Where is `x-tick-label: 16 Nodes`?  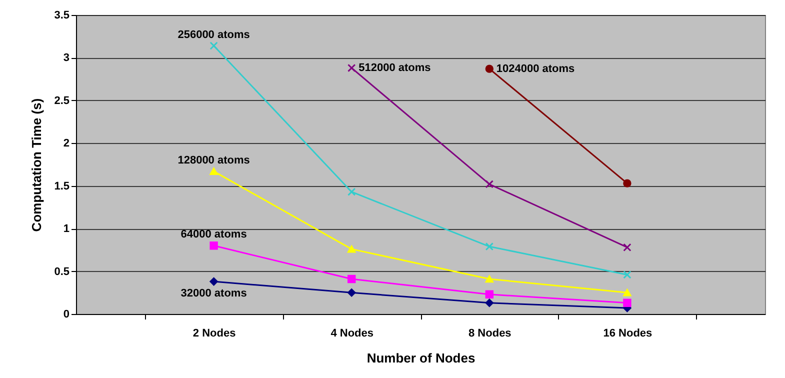 x-tick-label: 16 Nodes is located at coordinates (627, 334).